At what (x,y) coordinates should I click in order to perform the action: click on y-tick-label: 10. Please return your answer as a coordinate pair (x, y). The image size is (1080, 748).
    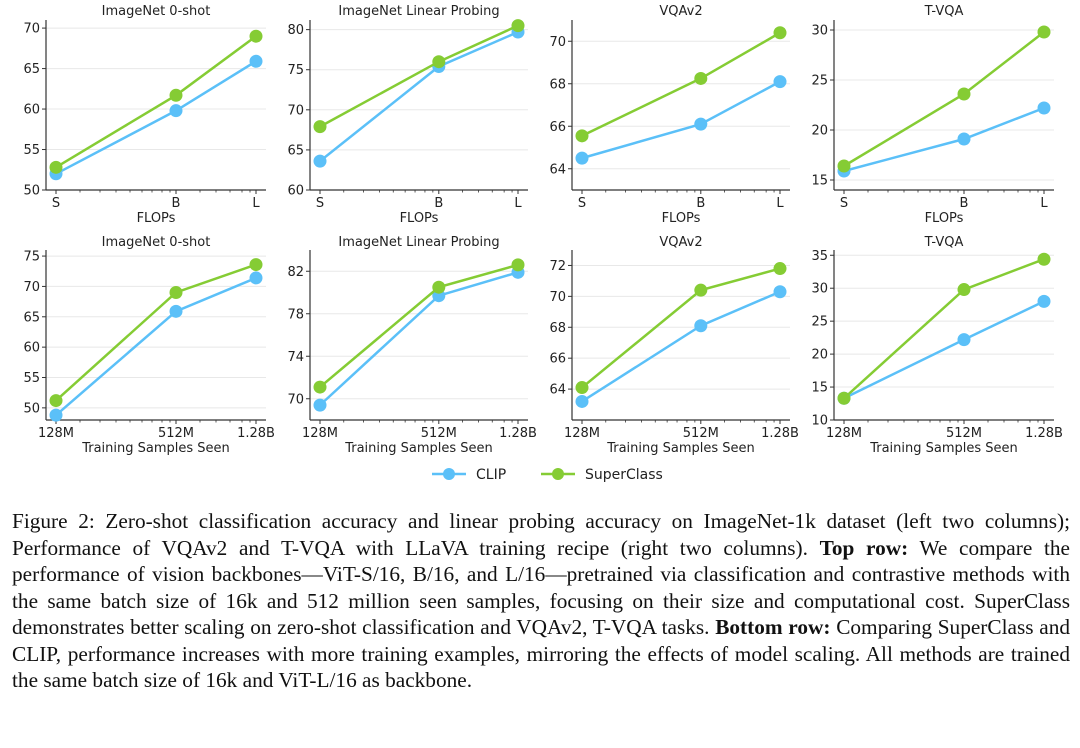
    Looking at the image, I should click on (819, 421).